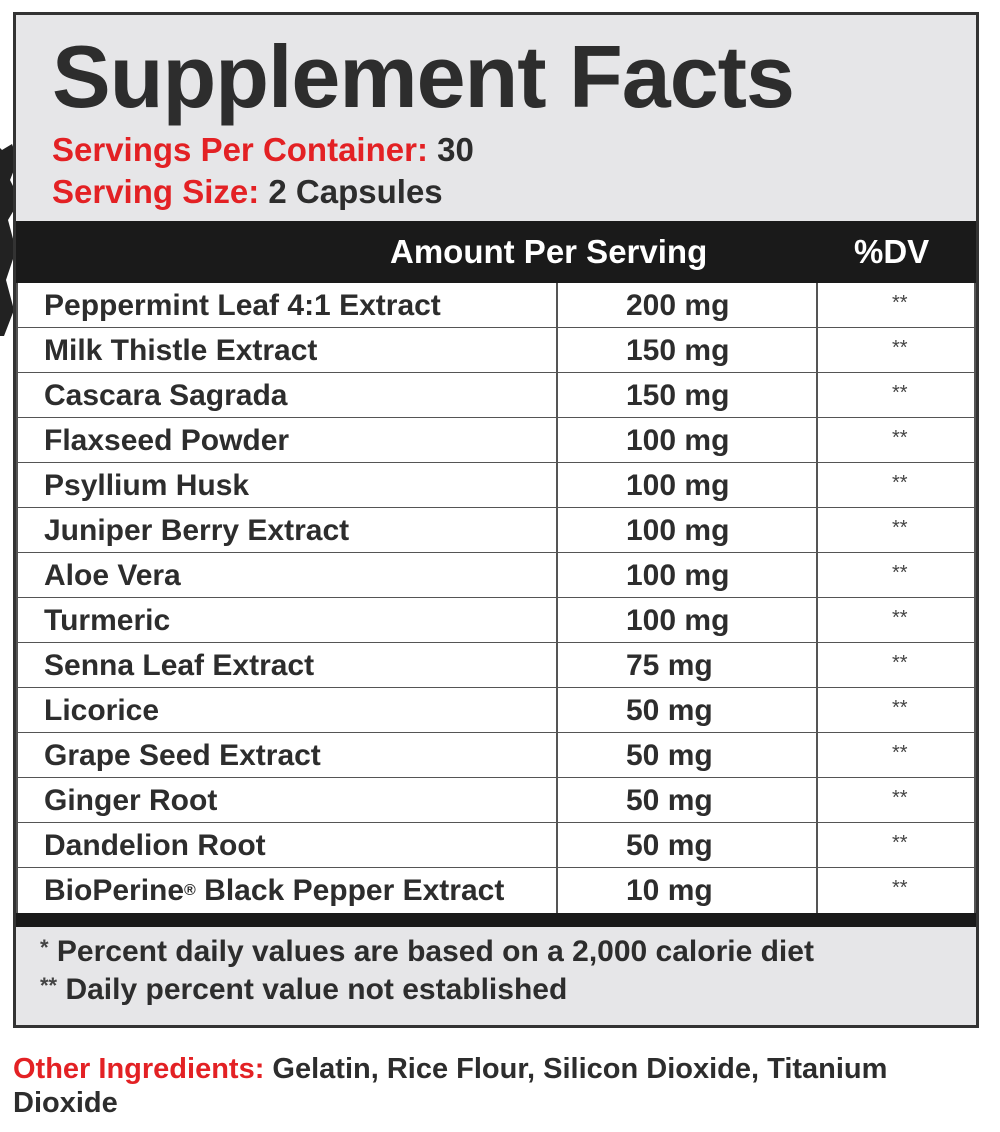  Describe the element at coordinates (167, 440) in the screenshot. I see `ingredient-name: Flaxseed Powder` at that location.